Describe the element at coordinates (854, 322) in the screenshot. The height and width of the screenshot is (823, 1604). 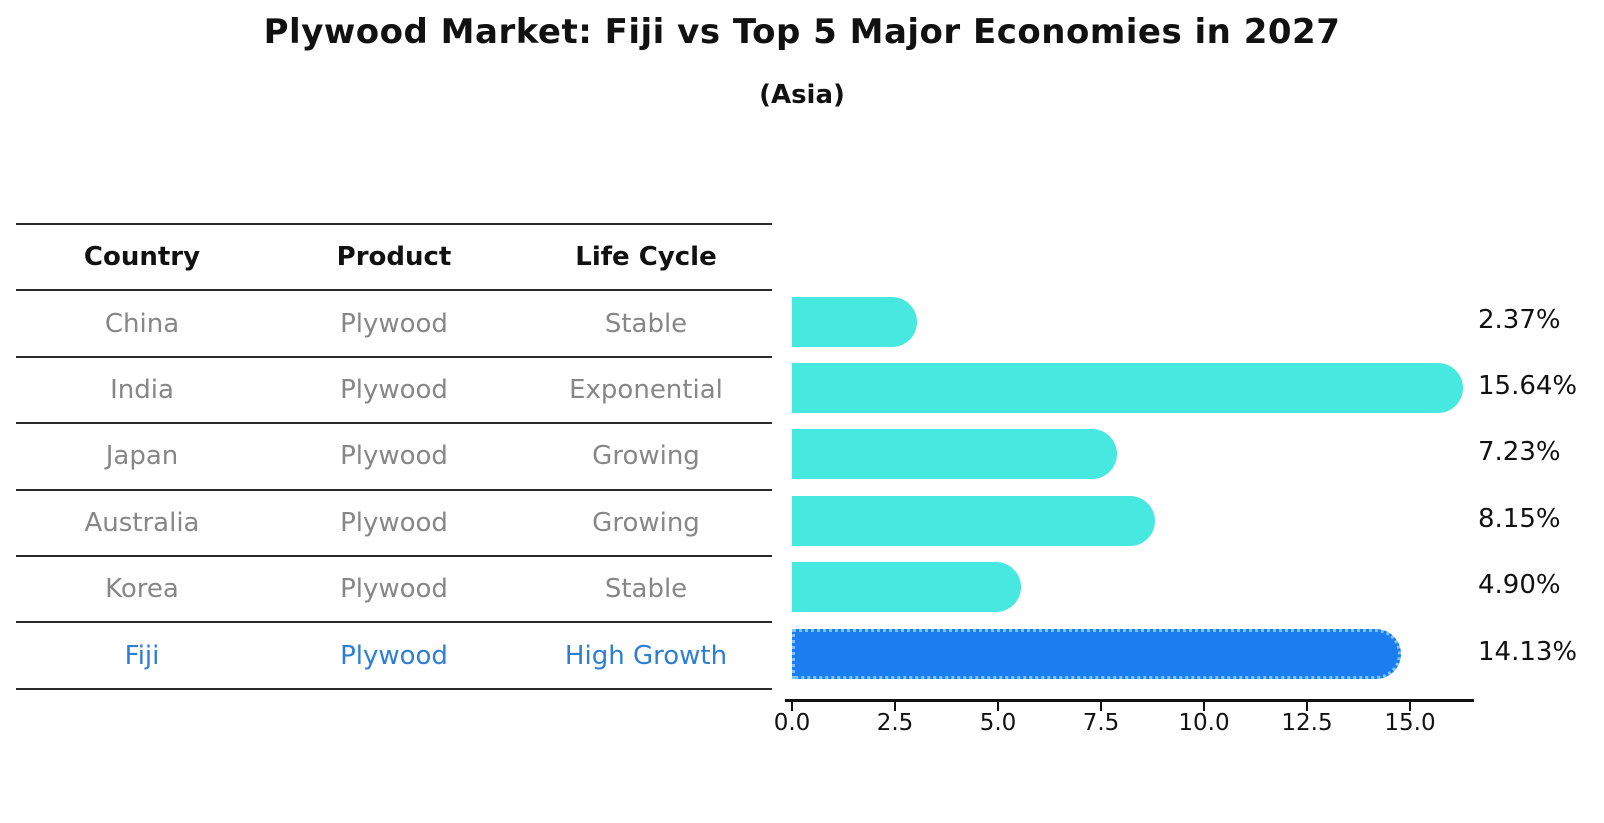
I see `bar-china` at that location.